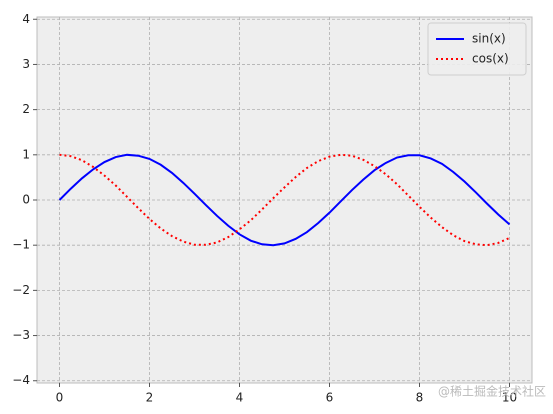 The width and height of the screenshot is (553, 414). Describe the element at coordinates (26, 64) in the screenshot. I see `y-tick-label: 3` at that location.